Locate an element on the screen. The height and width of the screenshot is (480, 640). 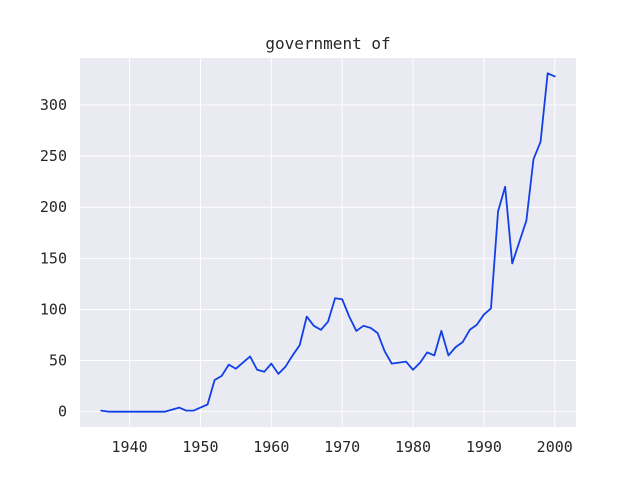
x-tick-label: 1990 is located at coordinates (484, 447).